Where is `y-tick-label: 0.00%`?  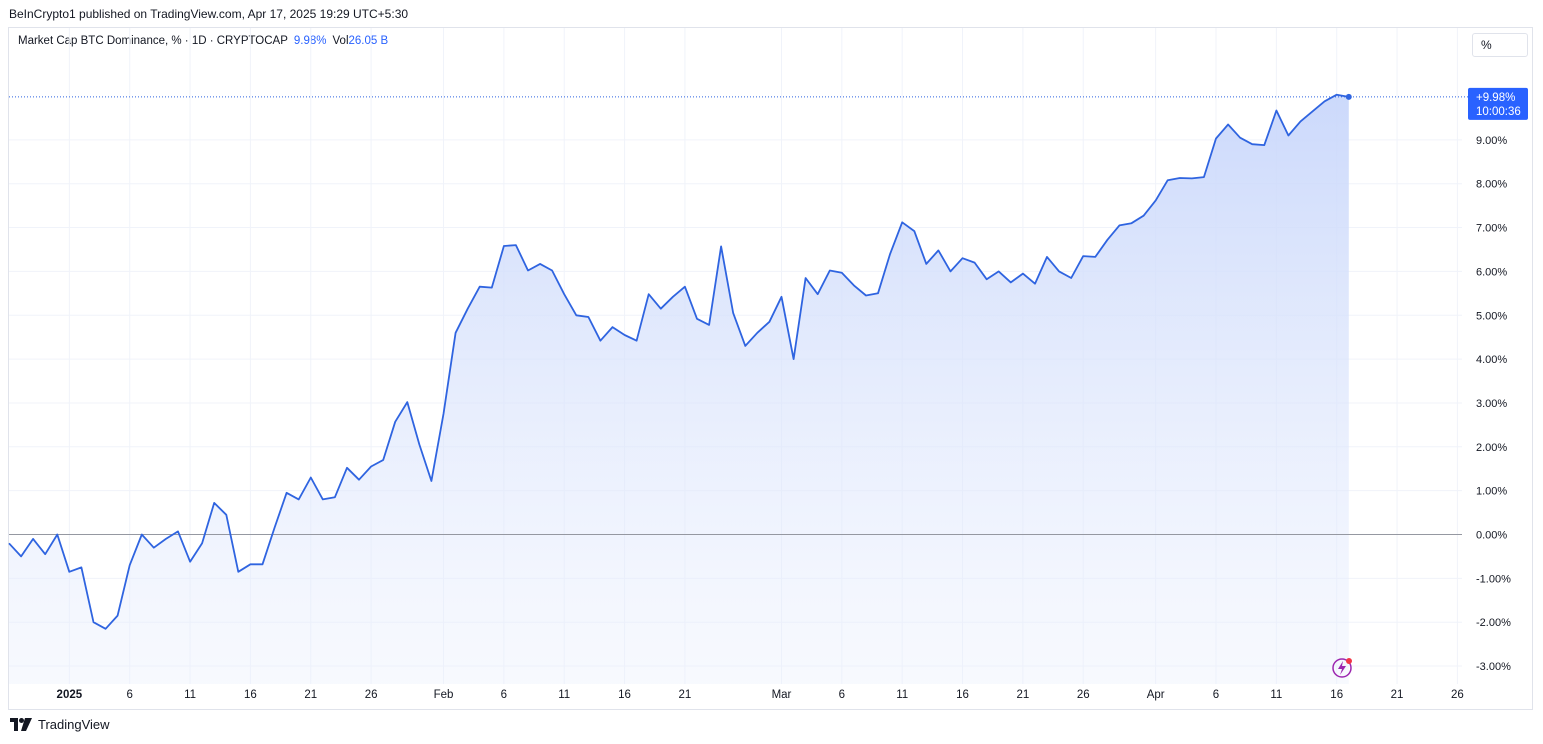 y-tick-label: 0.00% is located at coordinates (1491, 536).